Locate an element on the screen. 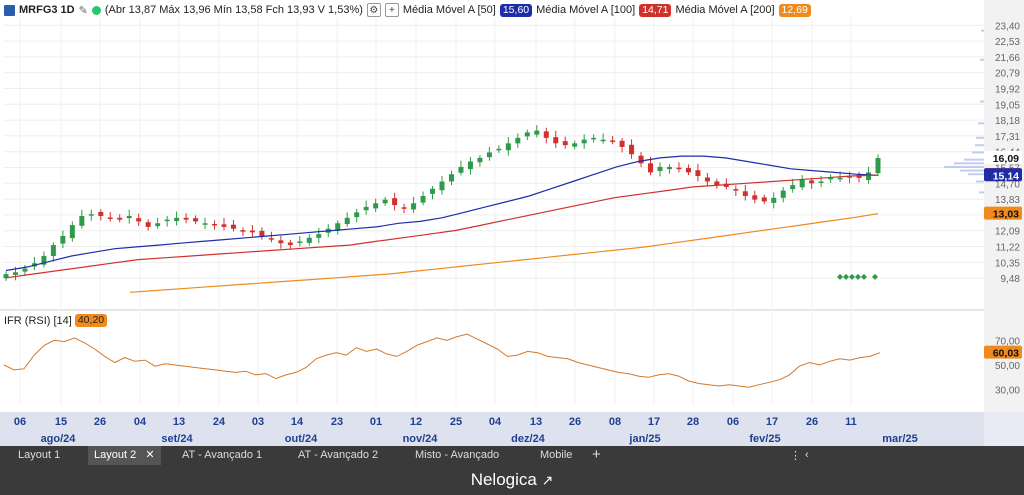  tab-layout-1: Layout 1 is located at coordinates (39, 455).